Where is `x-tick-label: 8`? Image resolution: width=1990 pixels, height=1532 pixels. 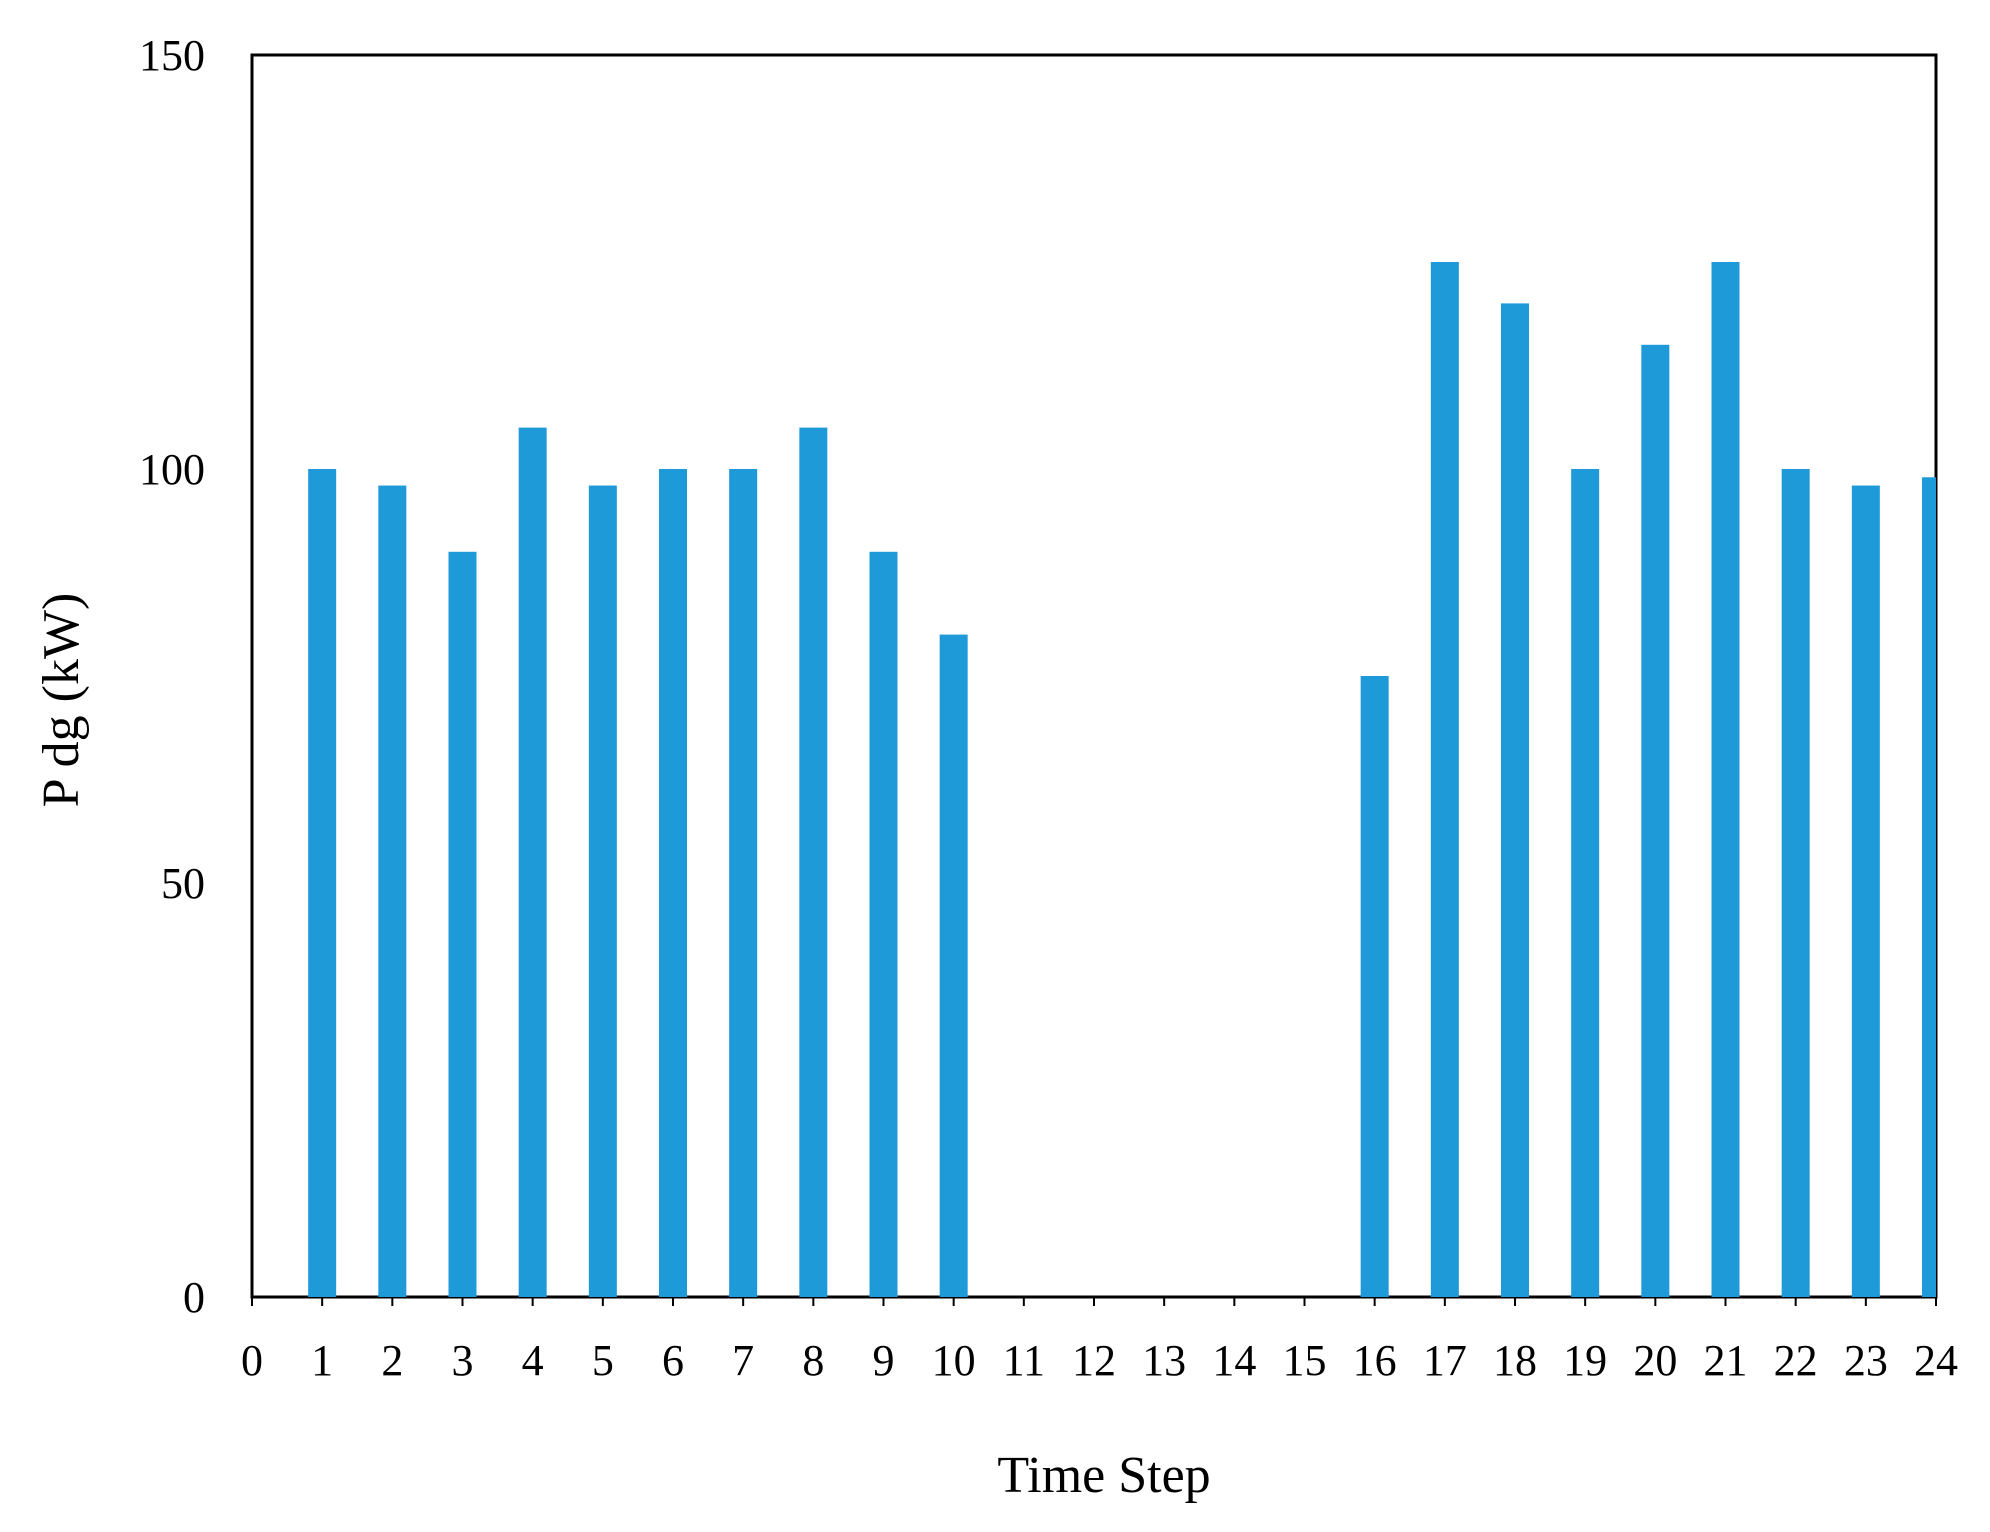 x-tick-label: 8 is located at coordinates (813, 1360).